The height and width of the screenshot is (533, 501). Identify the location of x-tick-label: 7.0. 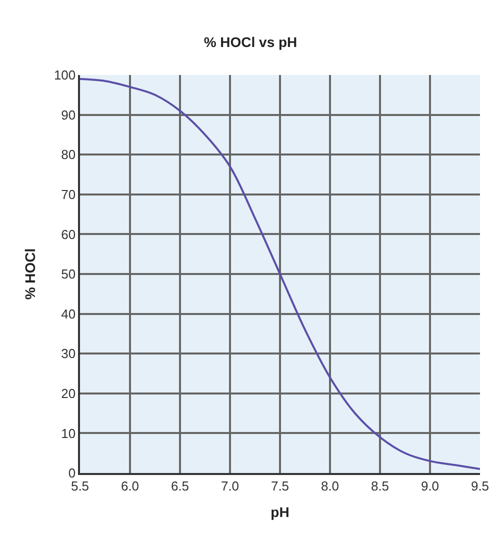
(230, 486).